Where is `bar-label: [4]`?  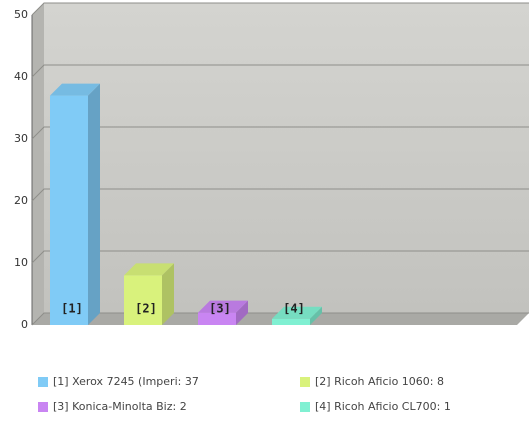
bar-label: [4] is located at coordinates (294, 309).